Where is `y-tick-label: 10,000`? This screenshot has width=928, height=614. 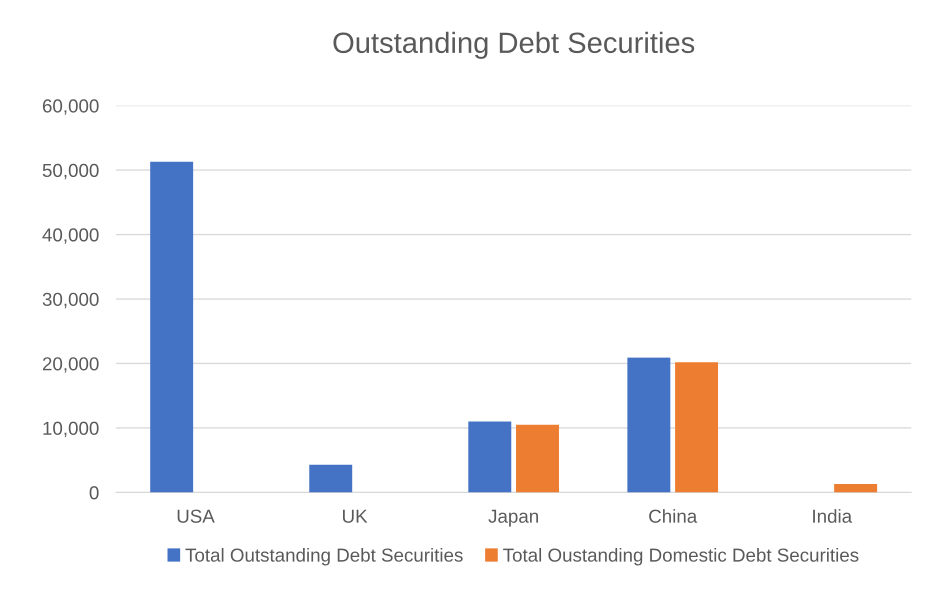 y-tick-label: 10,000 is located at coordinates (71, 430).